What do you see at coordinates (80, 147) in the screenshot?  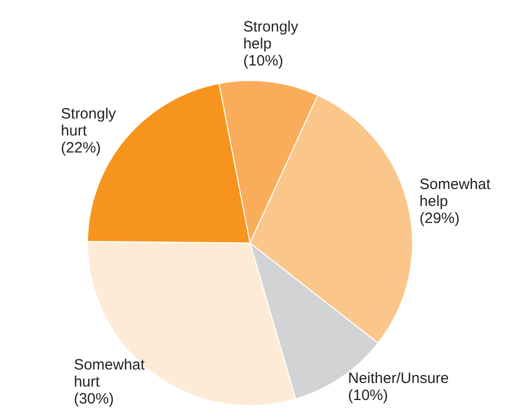 I see `data-label: (22%)` at bounding box center [80, 147].